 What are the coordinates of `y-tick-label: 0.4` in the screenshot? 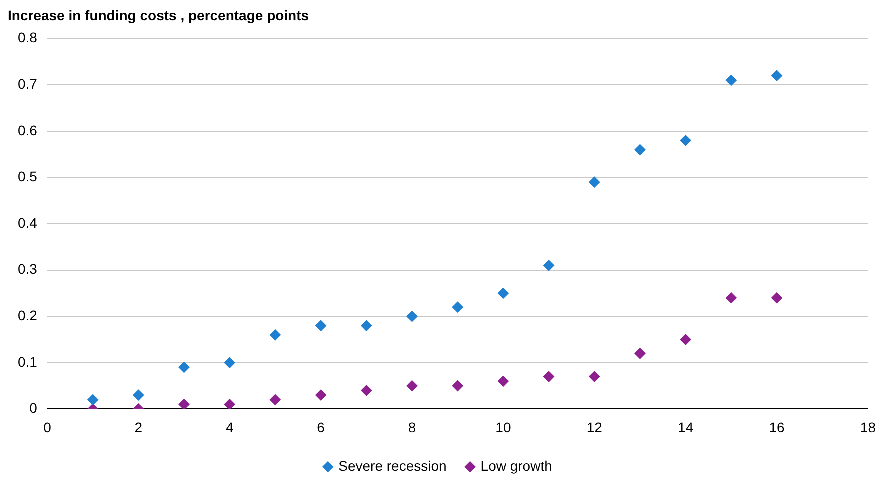 It's located at (28, 222).